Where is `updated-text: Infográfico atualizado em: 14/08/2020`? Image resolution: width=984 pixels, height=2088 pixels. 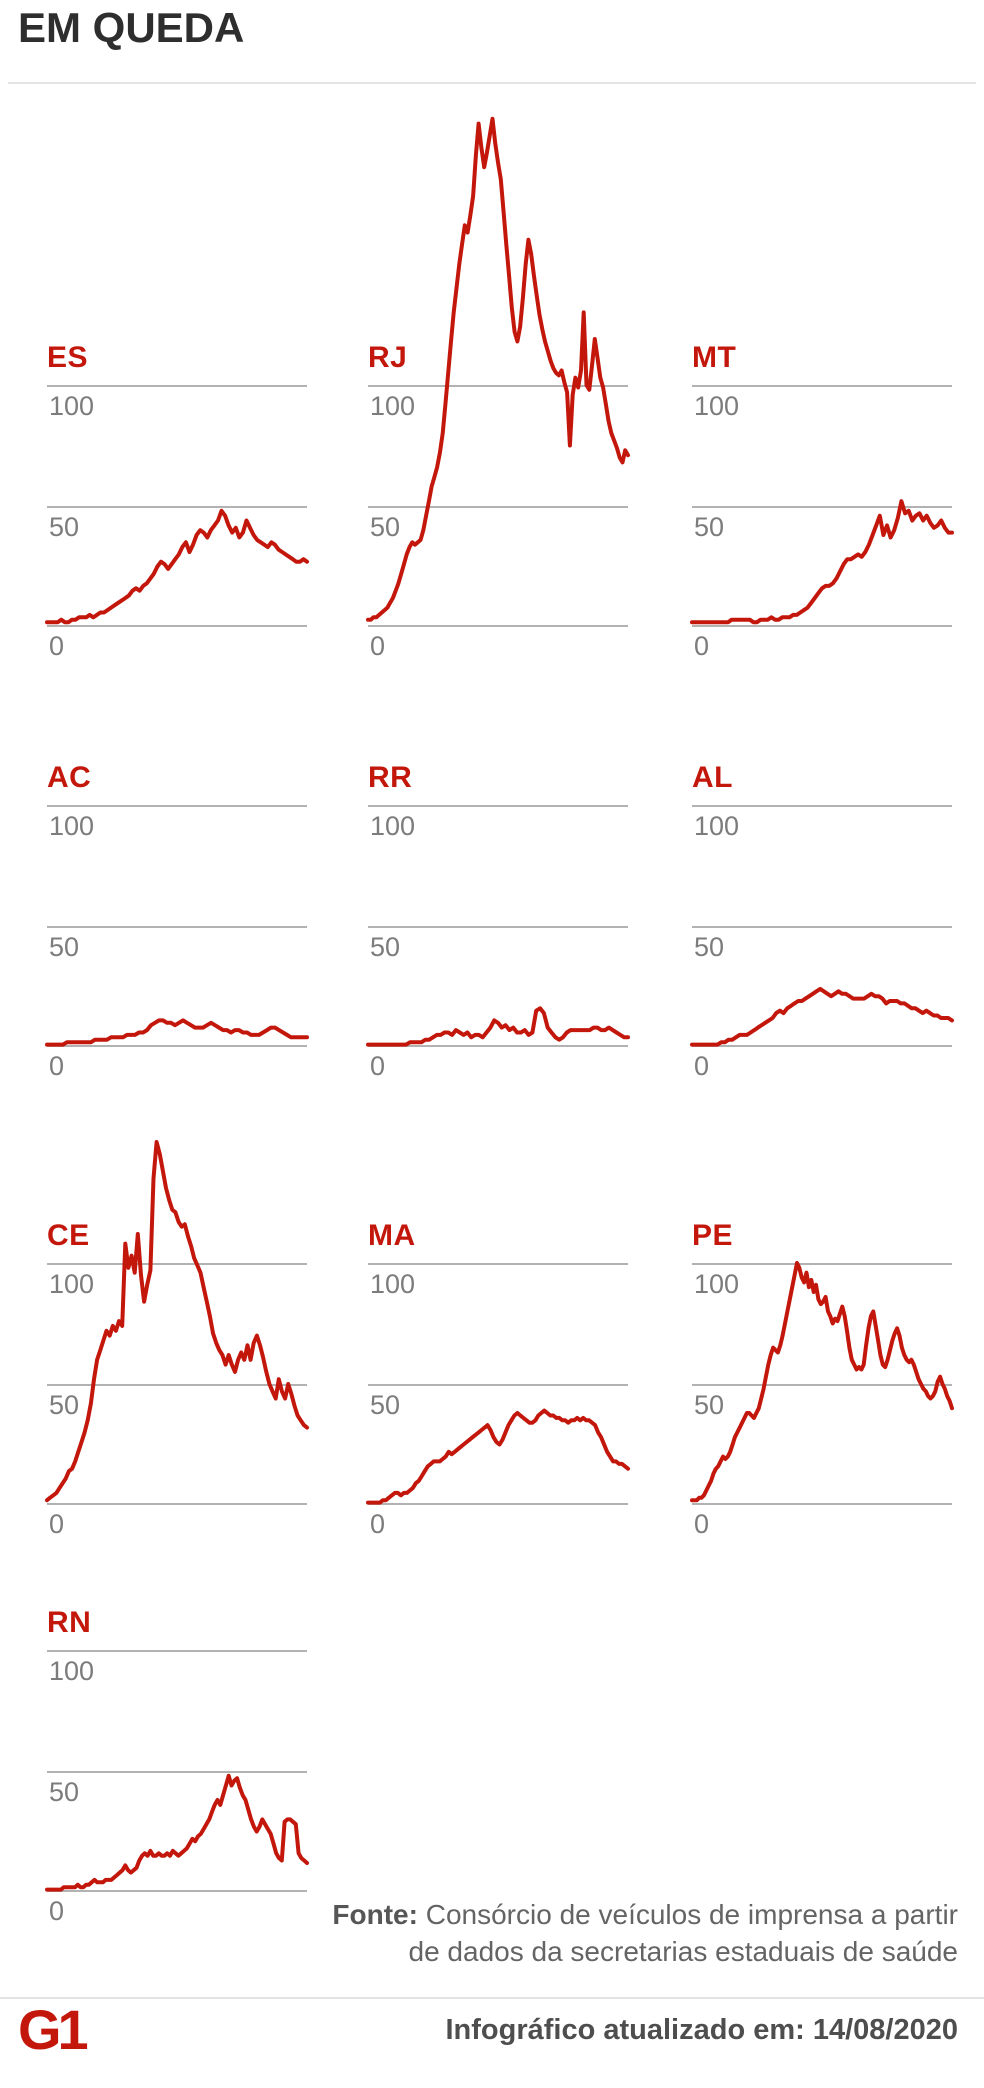
updated-text: Infográfico atualizado em: 14/08/2020 is located at coordinates (701, 2030).